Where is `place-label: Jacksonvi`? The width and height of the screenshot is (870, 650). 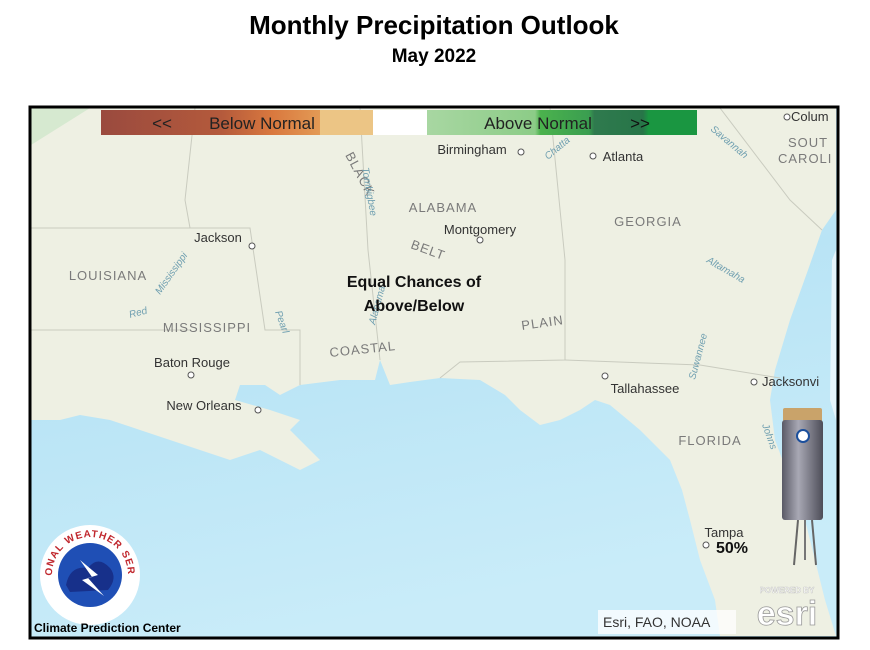
place-label: Jacksonvi is located at coordinates (790, 381).